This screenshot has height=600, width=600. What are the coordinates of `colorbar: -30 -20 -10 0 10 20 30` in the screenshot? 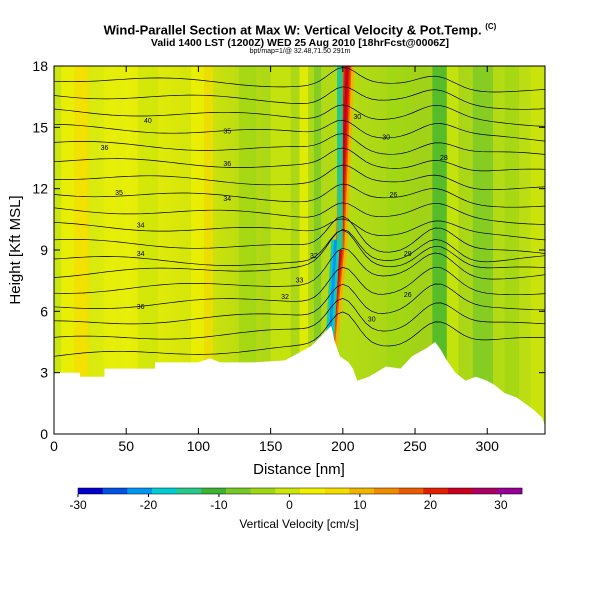 It's located at (296, 499).